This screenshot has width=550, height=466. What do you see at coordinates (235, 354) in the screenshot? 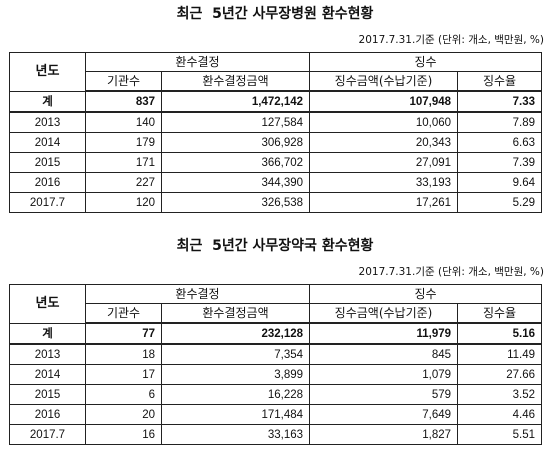
I see `recovery-amount-cell: 7,354` at bounding box center [235, 354].